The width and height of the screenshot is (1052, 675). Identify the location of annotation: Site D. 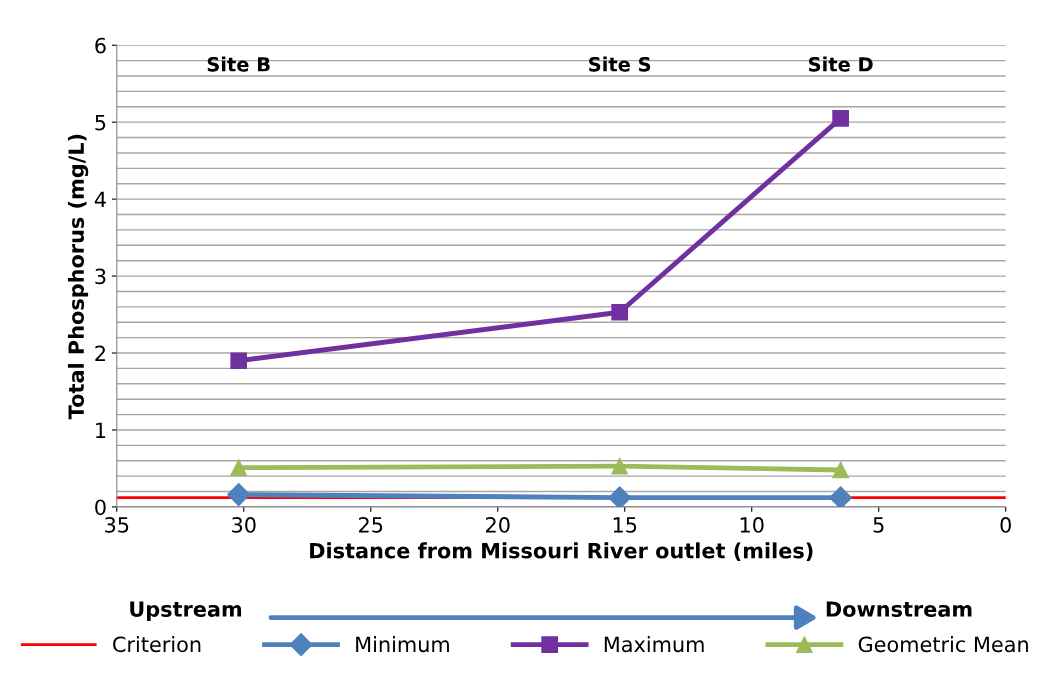
(840, 64).